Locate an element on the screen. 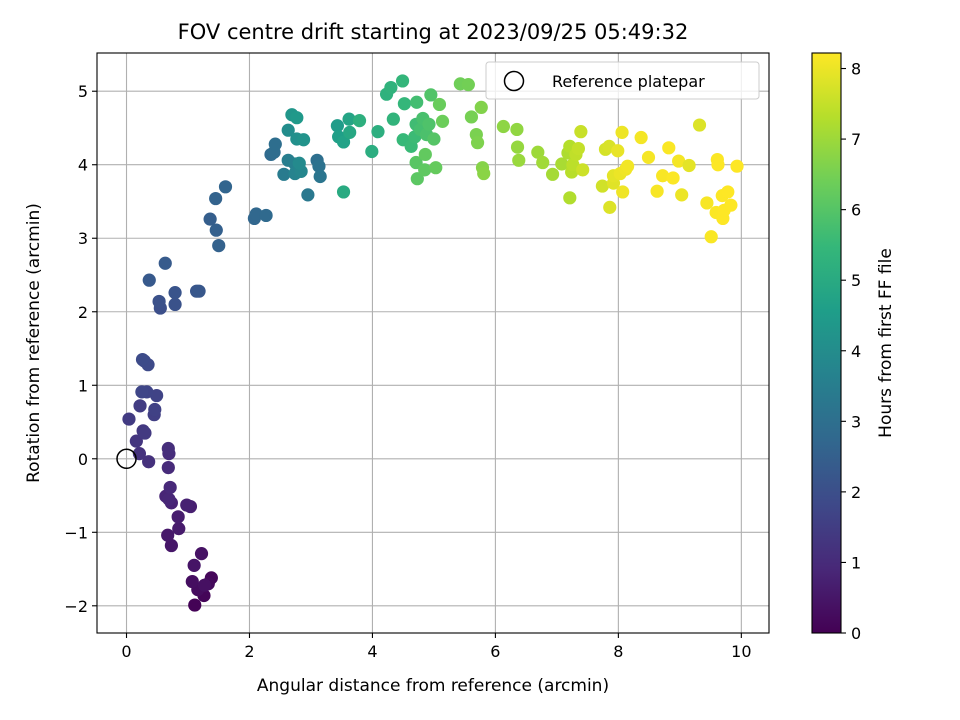 This screenshot has width=960, height=720. y-tick-label: 0 is located at coordinates (83, 459).